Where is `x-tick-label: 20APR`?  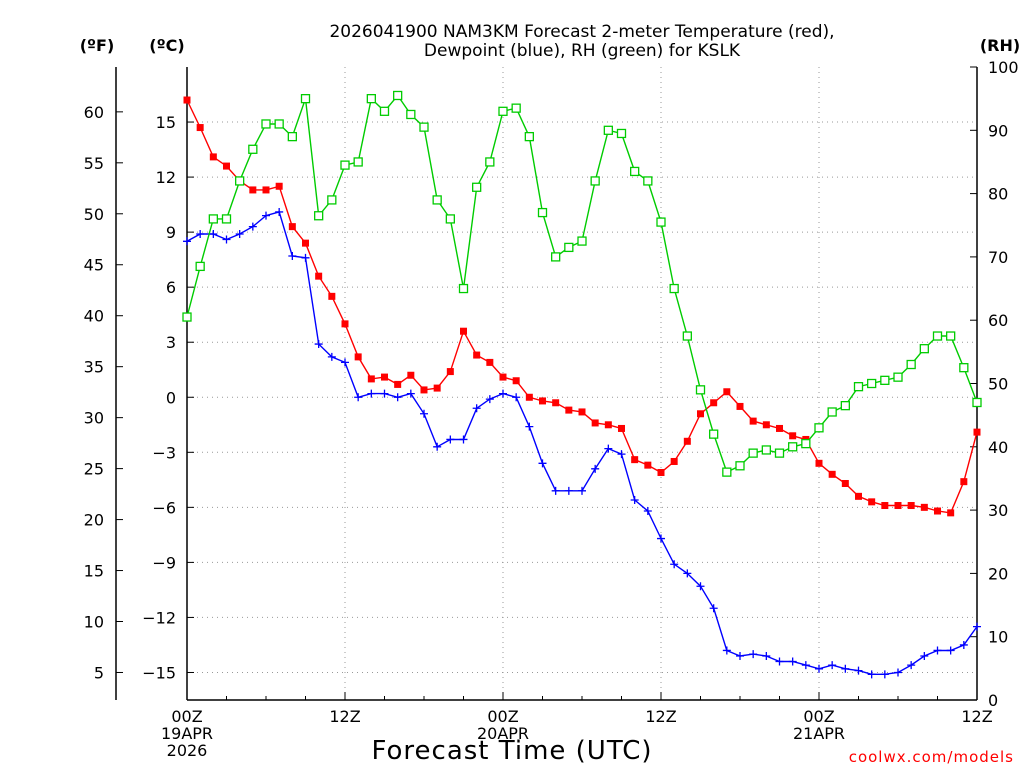 x-tick-label: 20APR is located at coordinates (503, 733).